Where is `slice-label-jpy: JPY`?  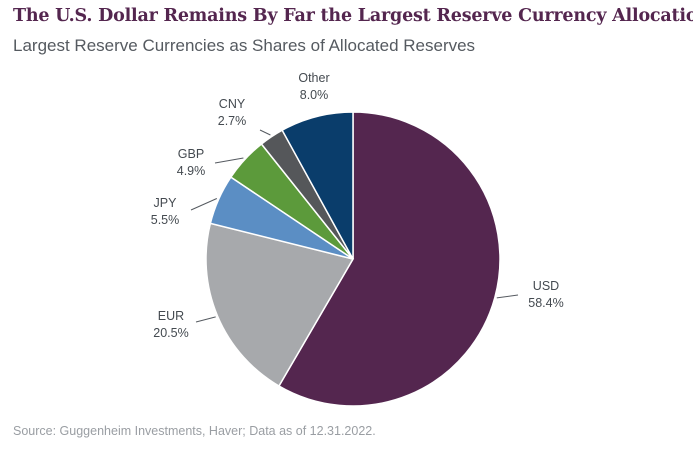
slice-label-jpy: JPY is located at coordinates (166, 203).